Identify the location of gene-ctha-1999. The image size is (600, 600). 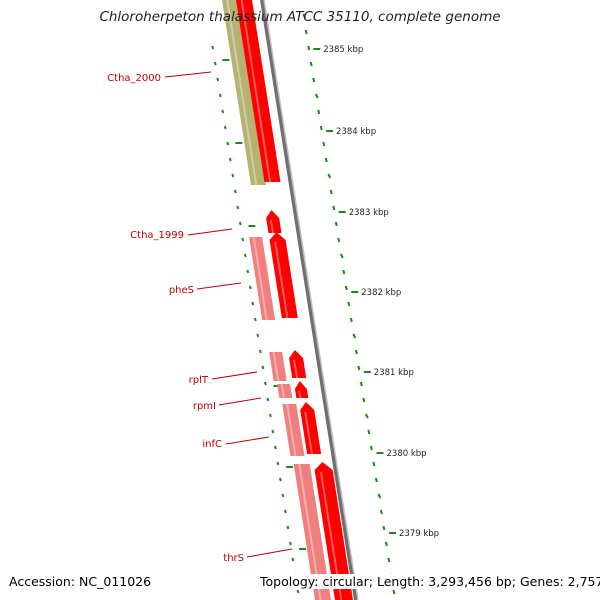
(274, 221).